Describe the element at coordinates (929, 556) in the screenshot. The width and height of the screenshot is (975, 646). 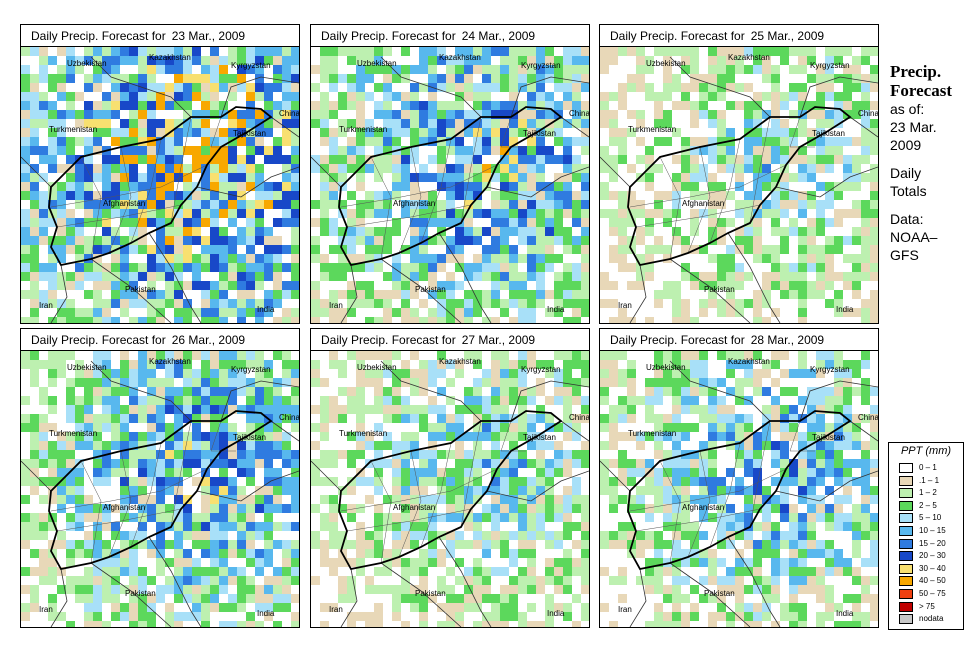
I see `legend-item: 20 – 30` at that location.